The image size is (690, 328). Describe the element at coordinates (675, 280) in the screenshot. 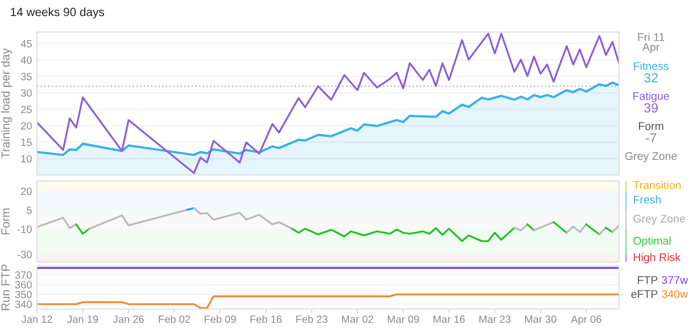

I see `text: 377w` at that location.